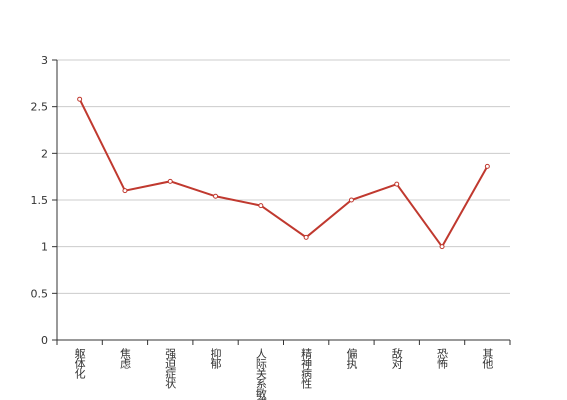 Image resolution: width=567 pixels, height=400 pixels. Describe the element at coordinates (487, 358) in the screenshot. I see `x-tick-label: 其他` at that location.